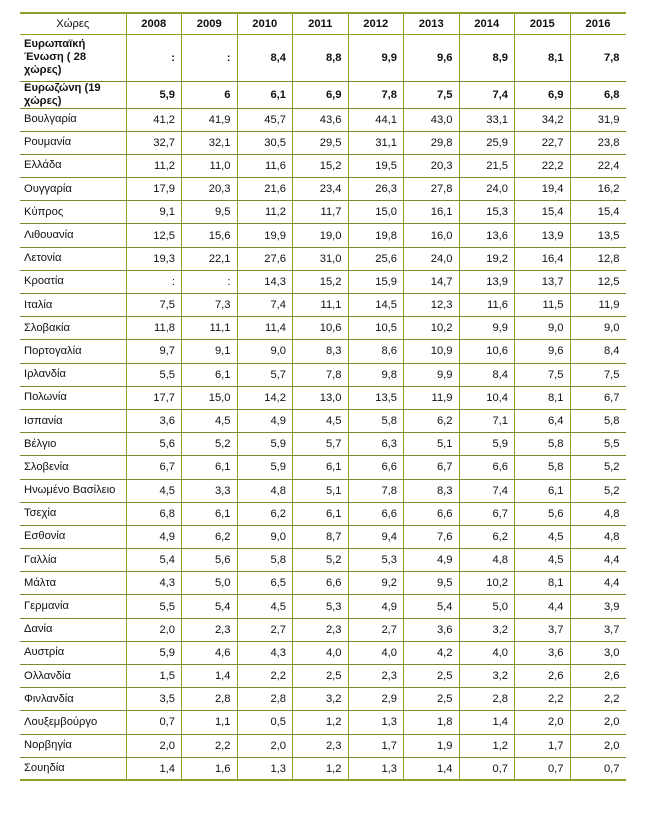 This screenshot has width=652, height=819. Describe the element at coordinates (375, 491) in the screenshot. I see `value-cell: 7,8` at that location.